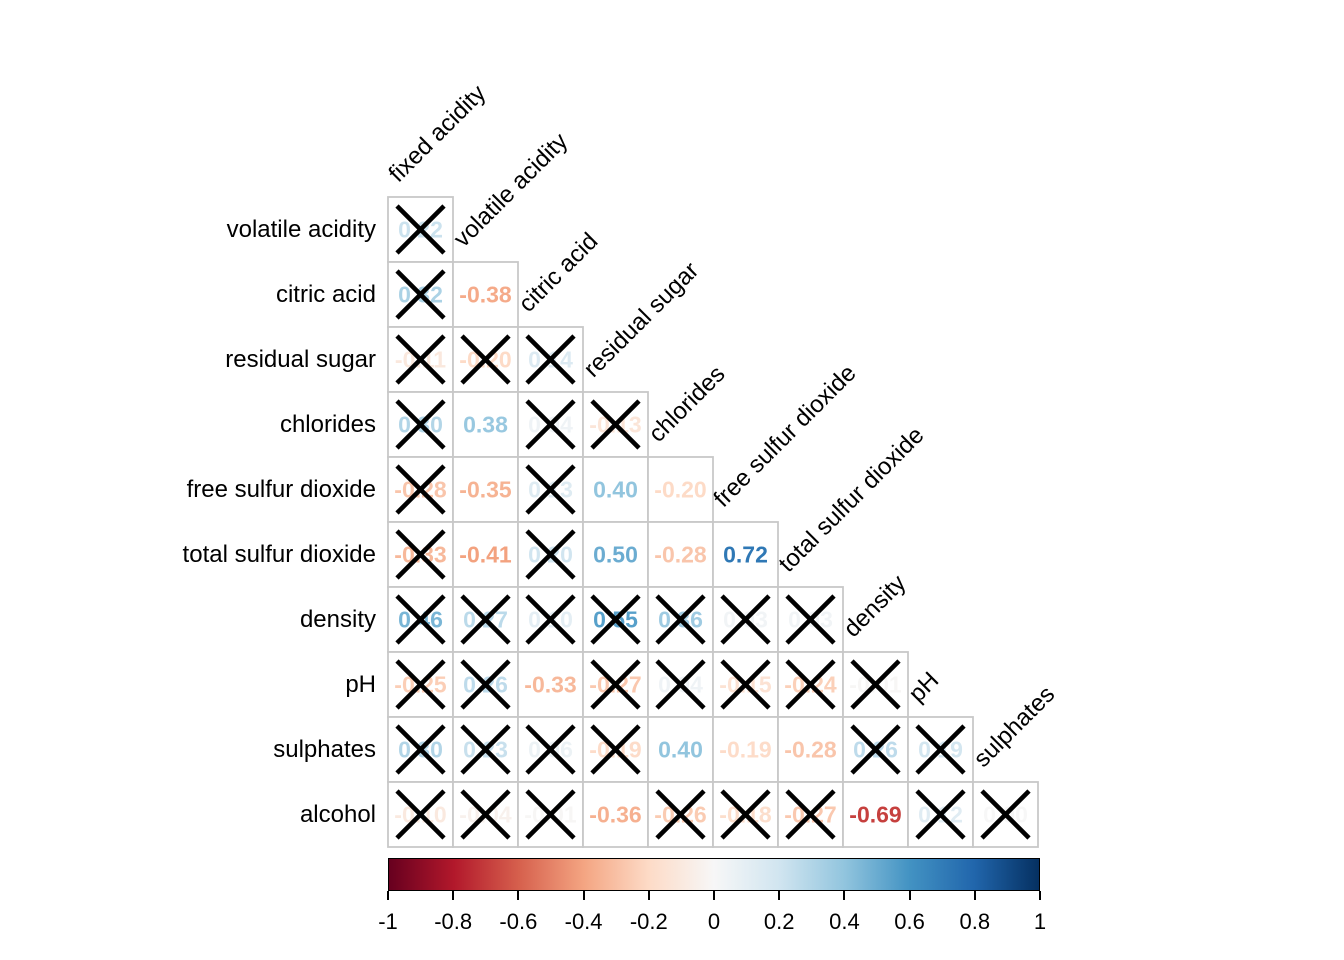  What do you see at coordinates (714, 874) in the screenshot?
I see `colorbar` at bounding box center [714, 874].